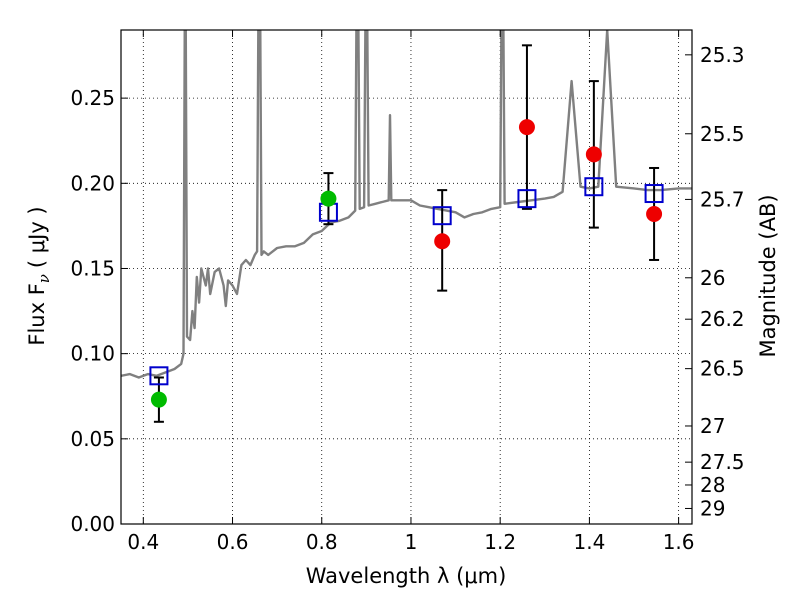 This screenshot has height=600, width=800. What do you see at coordinates (411, 542) in the screenshot?
I see `x-tick-label: 1` at bounding box center [411, 542].